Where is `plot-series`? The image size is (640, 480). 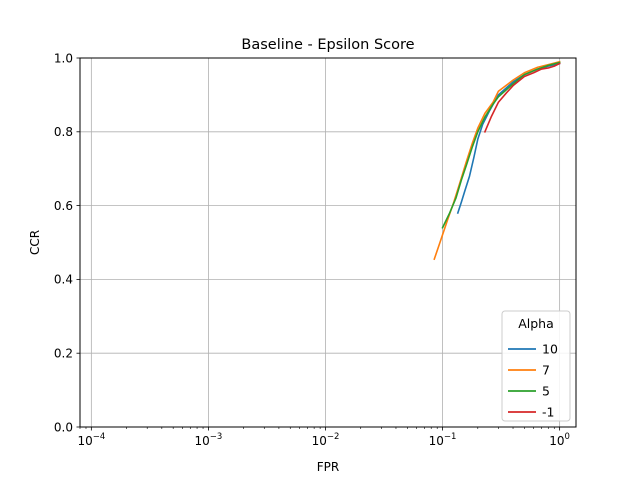
plot-series is located at coordinates (497, 160).